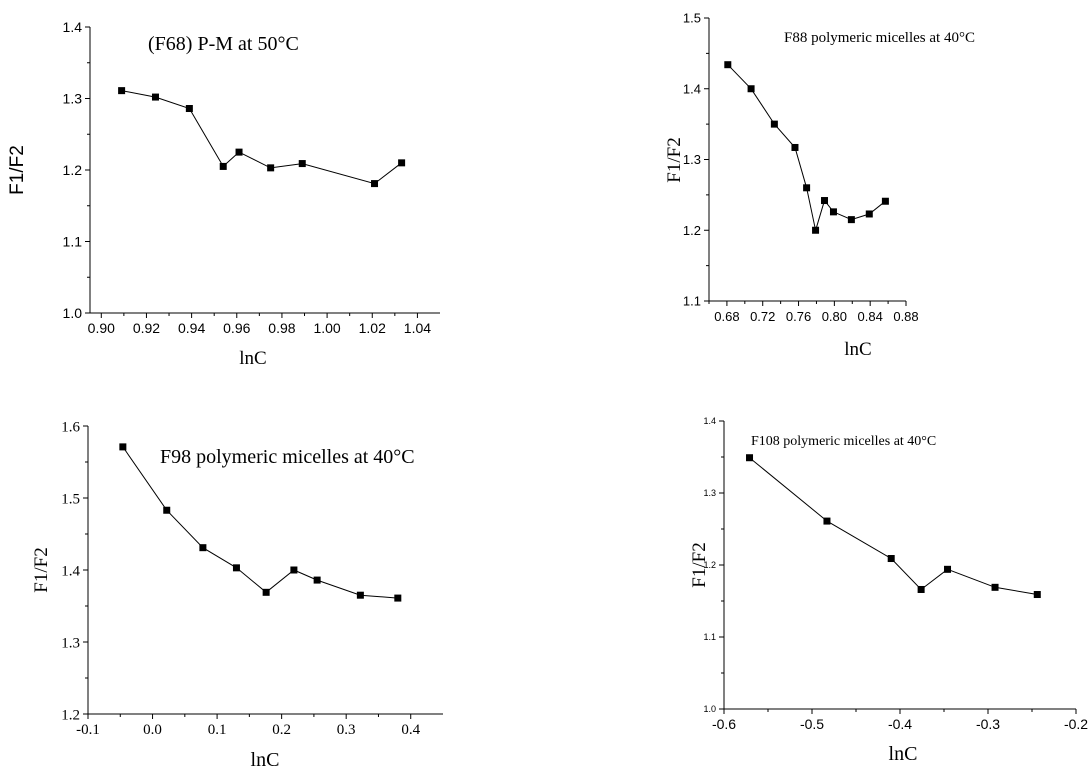 This screenshot has width=1092, height=771. Describe the element at coordinates (410, 730) in the screenshot. I see `x-tick-label: 0.4` at that location.